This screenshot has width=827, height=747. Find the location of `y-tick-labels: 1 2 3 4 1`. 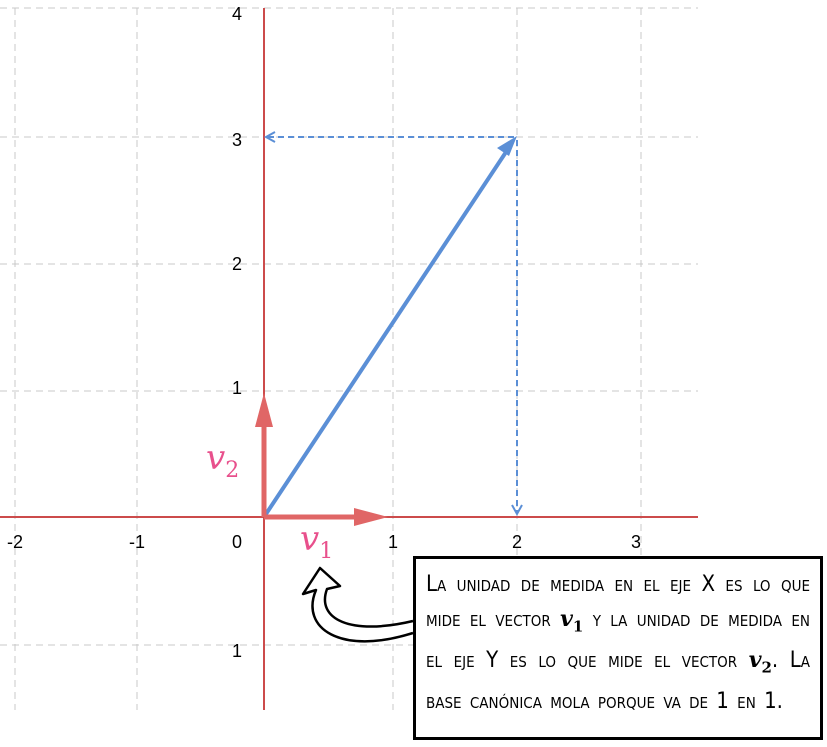

y-tick-labels: 1 2 3 4 1 is located at coordinates (237, 332).